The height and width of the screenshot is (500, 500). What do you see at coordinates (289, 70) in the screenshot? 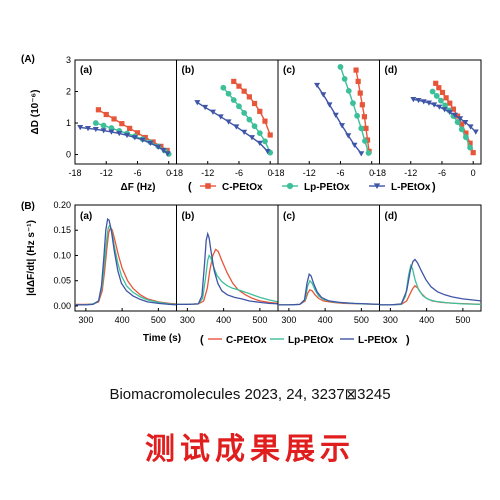
I see `panel-label: (c)` at bounding box center [289, 70].